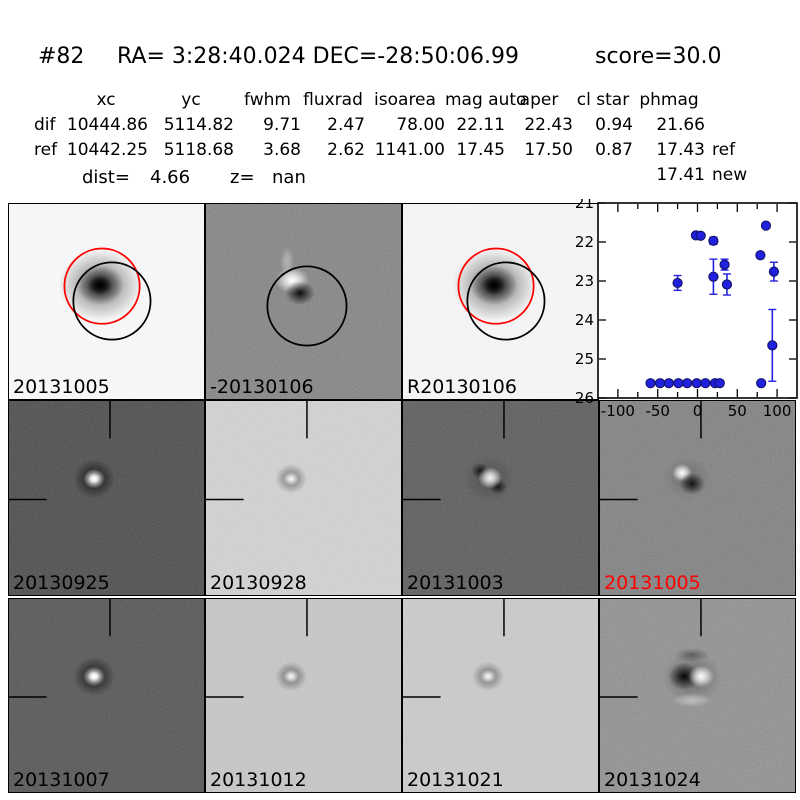 This screenshot has height=800, width=800. What do you see at coordinates (346, 150) in the screenshot?
I see `table-cell: 2.62` at bounding box center [346, 150].